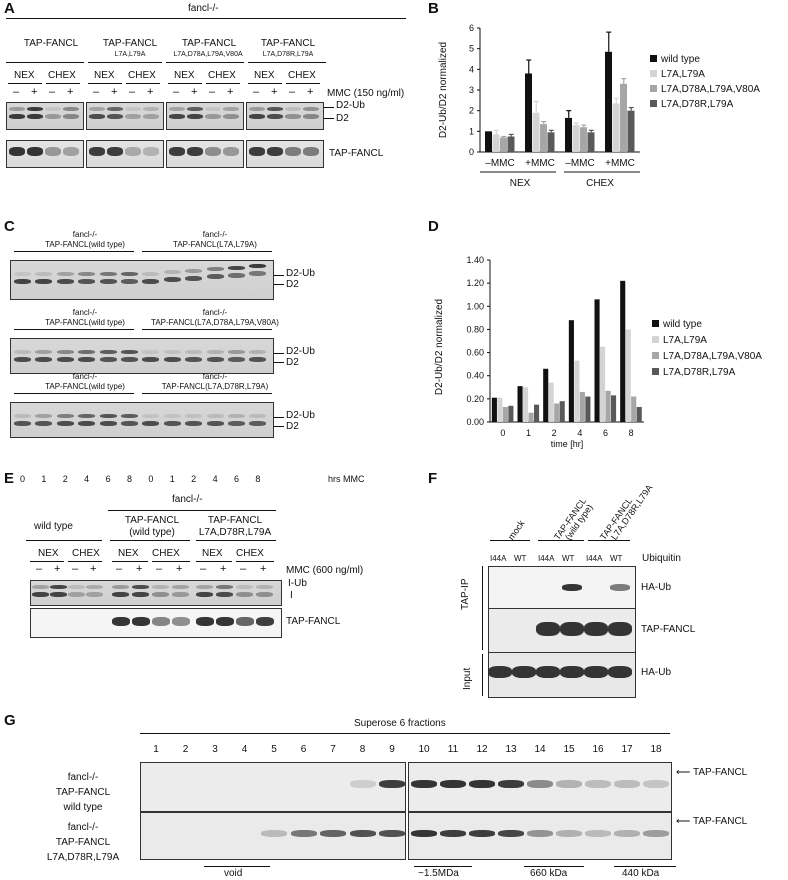 The image size is (788, 880). What do you see at coordinates (75, 569) in the screenshot?
I see `mmc-sign: –` at bounding box center [75, 569].